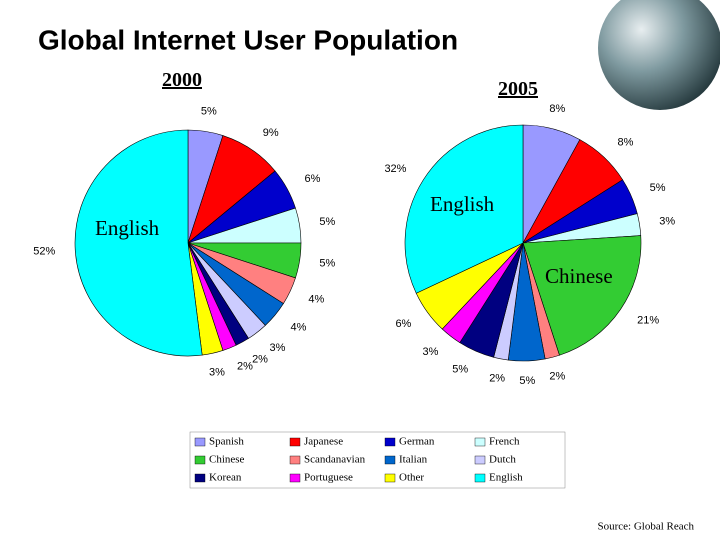 The image size is (720, 540). Describe the element at coordinates (518, 89) in the screenshot. I see `pie-title: 2005` at that location.